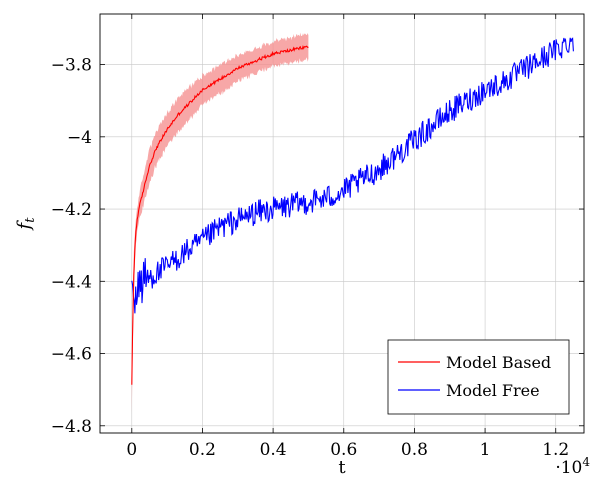 Image resolution: width=592 pixels, height=485 pixels. I want to click on legend-box, so click(478, 377).